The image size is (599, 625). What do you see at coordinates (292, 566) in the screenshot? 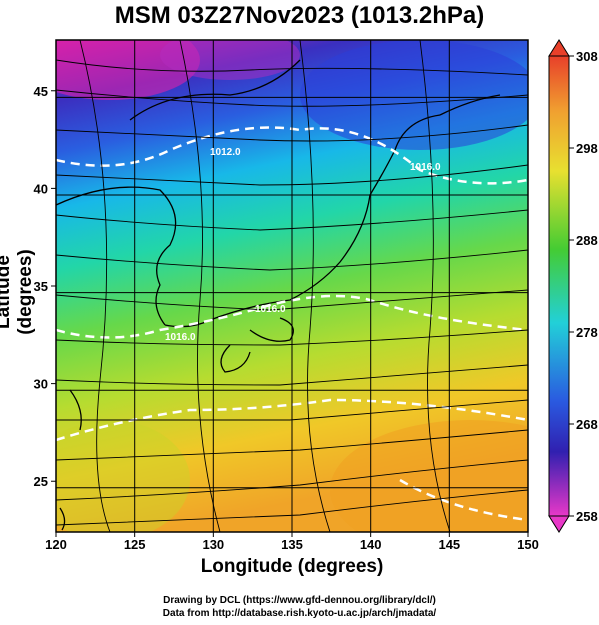
I see `x-axis-label: Longitude (degrees)` at bounding box center [292, 566].